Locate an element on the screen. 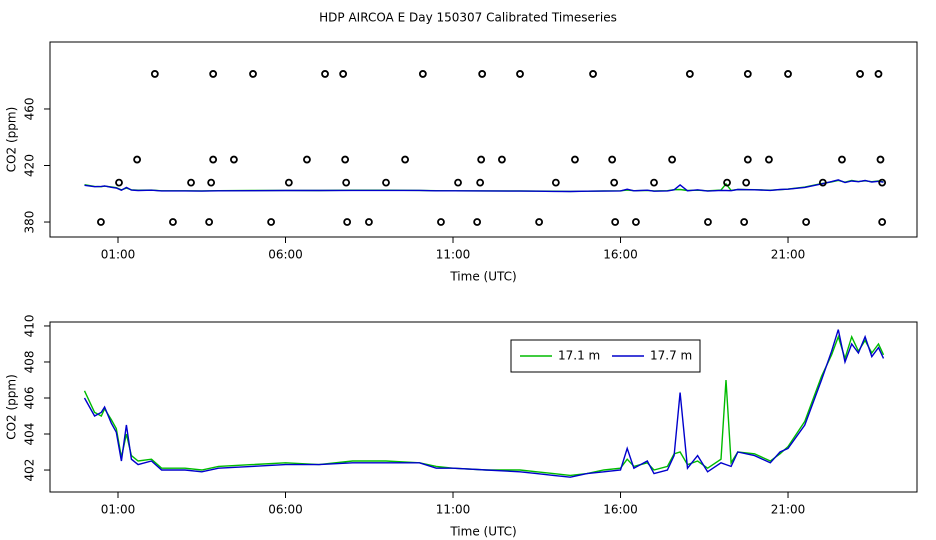 This screenshot has height=540, width=936. legend-label: 17.1 m is located at coordinates (579, 356).